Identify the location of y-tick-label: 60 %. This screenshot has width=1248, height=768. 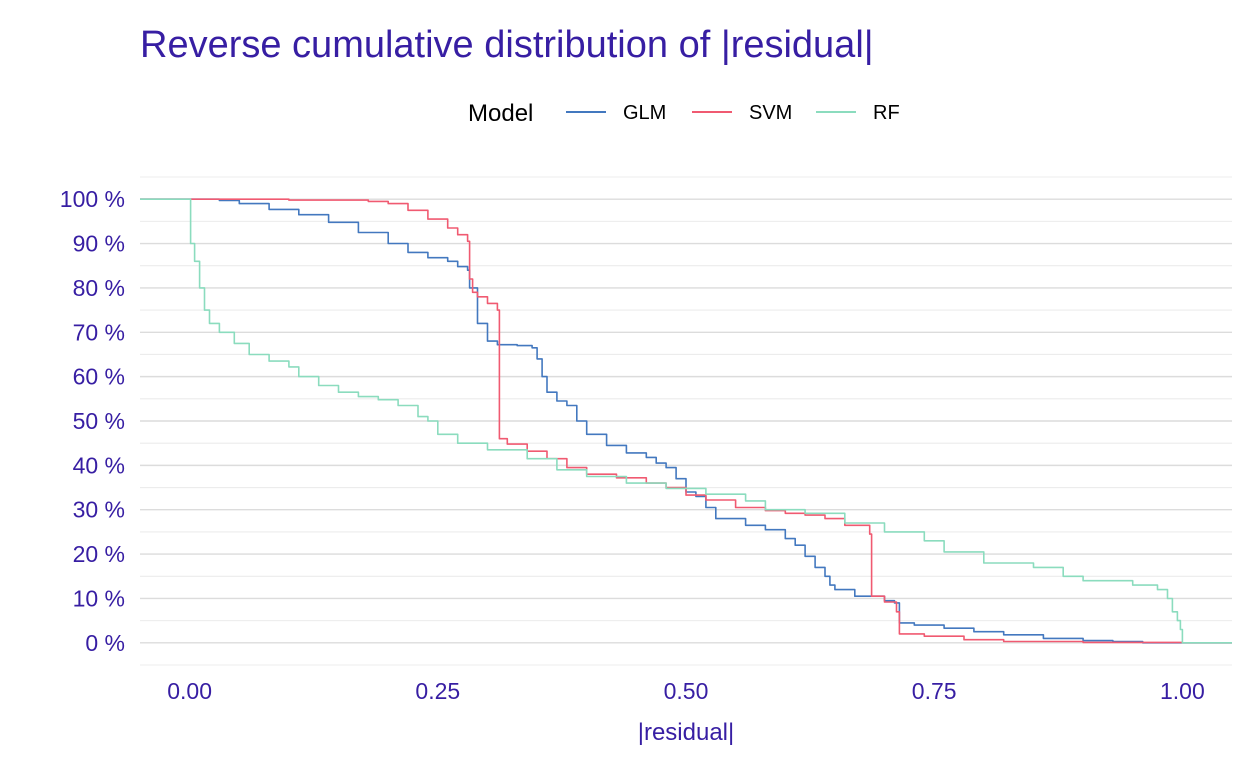
(99, 377).